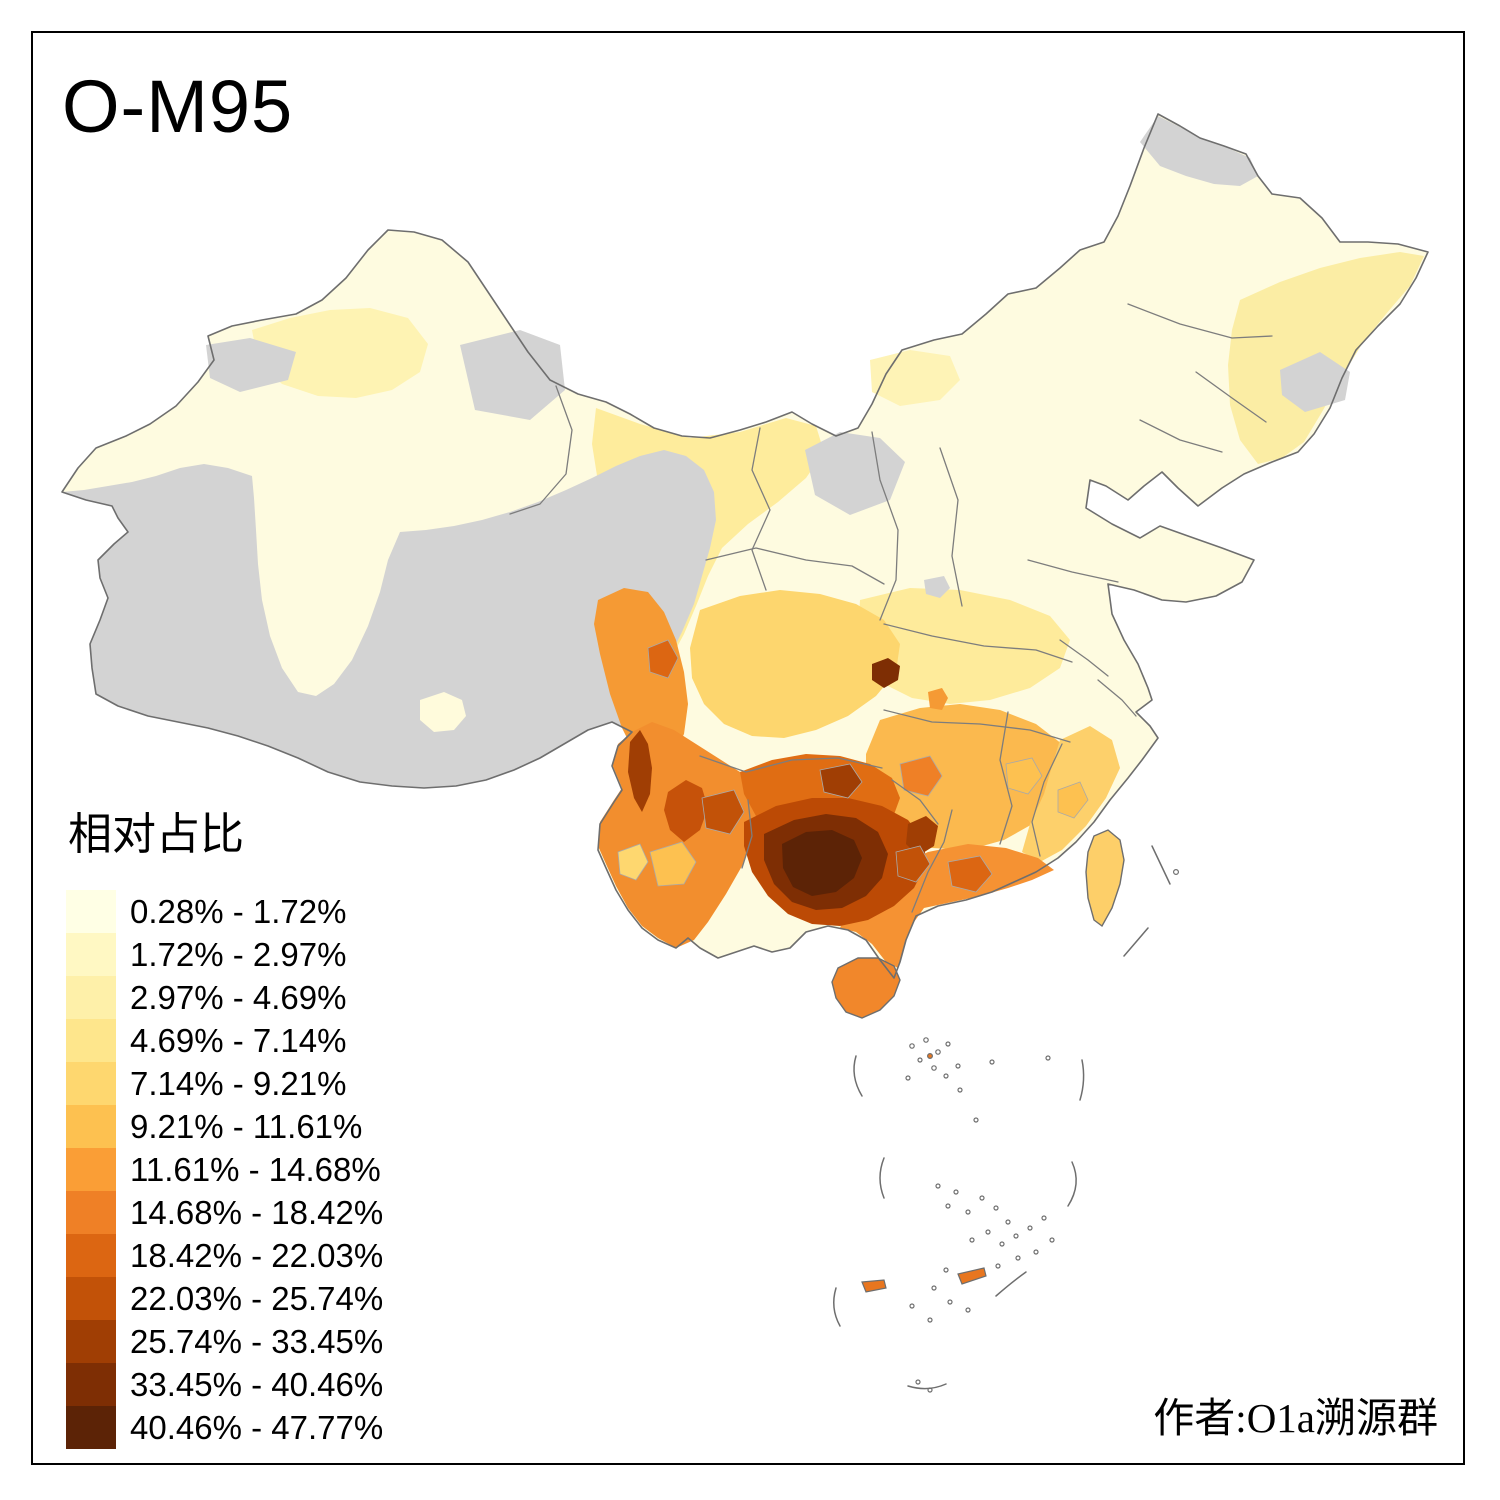 The width and height of the screenshot is (1500, 1500). Describe the element at coordinates (246, 1126) in the screenshot. I see `legend-label: 9.21% - 11.61%` at that location.